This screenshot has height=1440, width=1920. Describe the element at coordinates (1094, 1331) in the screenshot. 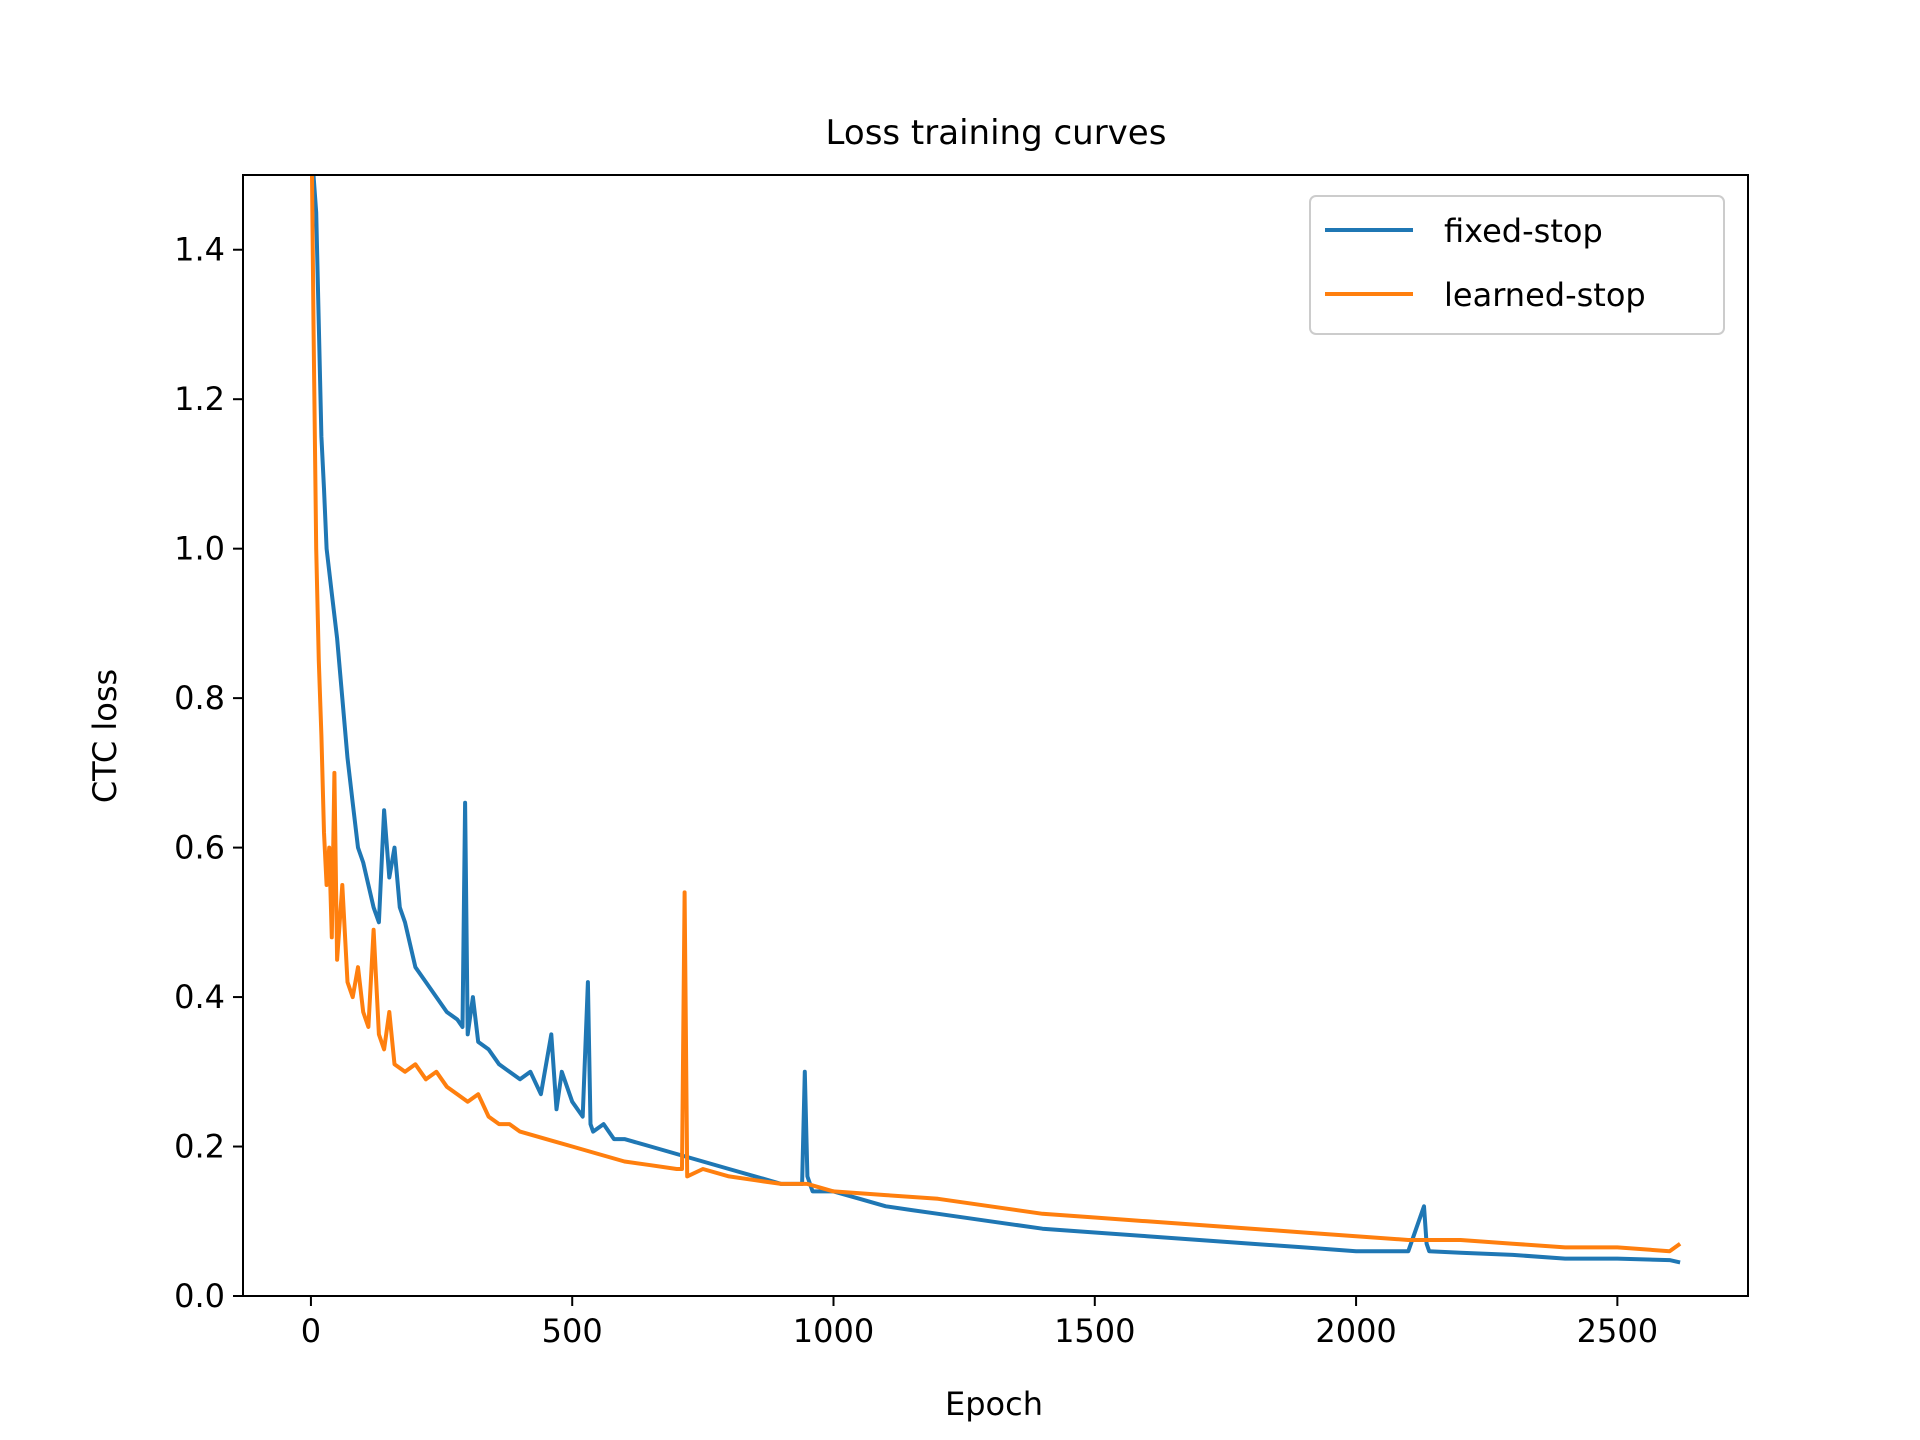

I see `x-tick-label: 1500` at that location.